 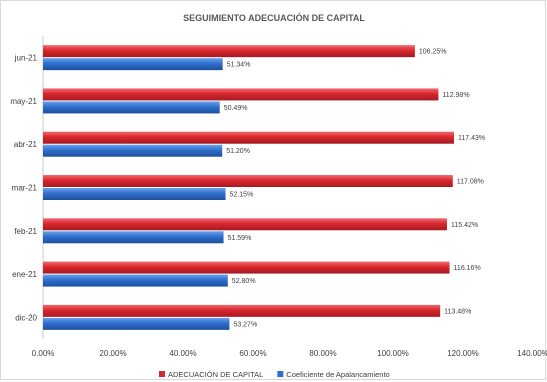 What do you see at coordinates (43, 353) in the screenshot?
I see `x-tick-label: 0.00%` at bounding box center [43, 353].